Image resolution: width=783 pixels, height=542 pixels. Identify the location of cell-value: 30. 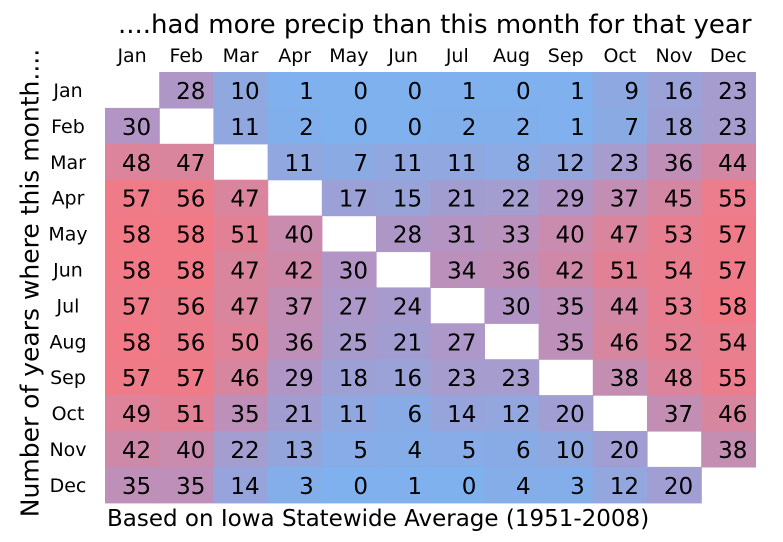
(136, 128).